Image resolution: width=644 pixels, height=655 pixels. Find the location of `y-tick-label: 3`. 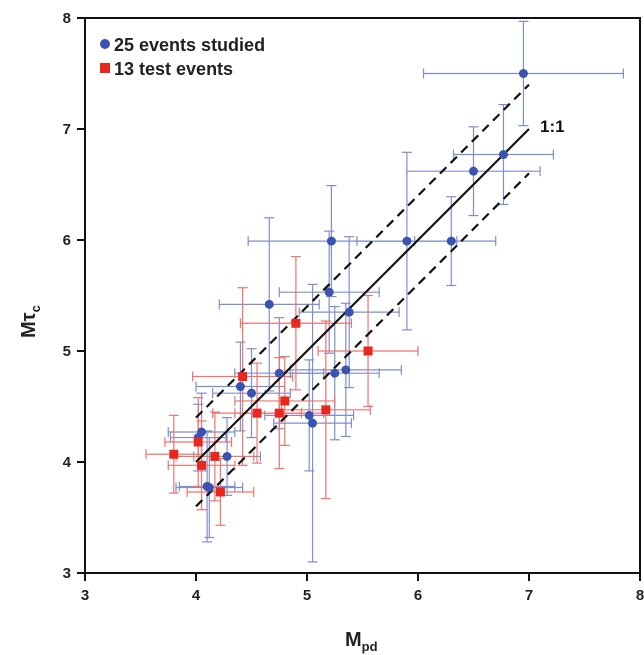

y-tick-label: 3 is located at coordinates (67, 573).